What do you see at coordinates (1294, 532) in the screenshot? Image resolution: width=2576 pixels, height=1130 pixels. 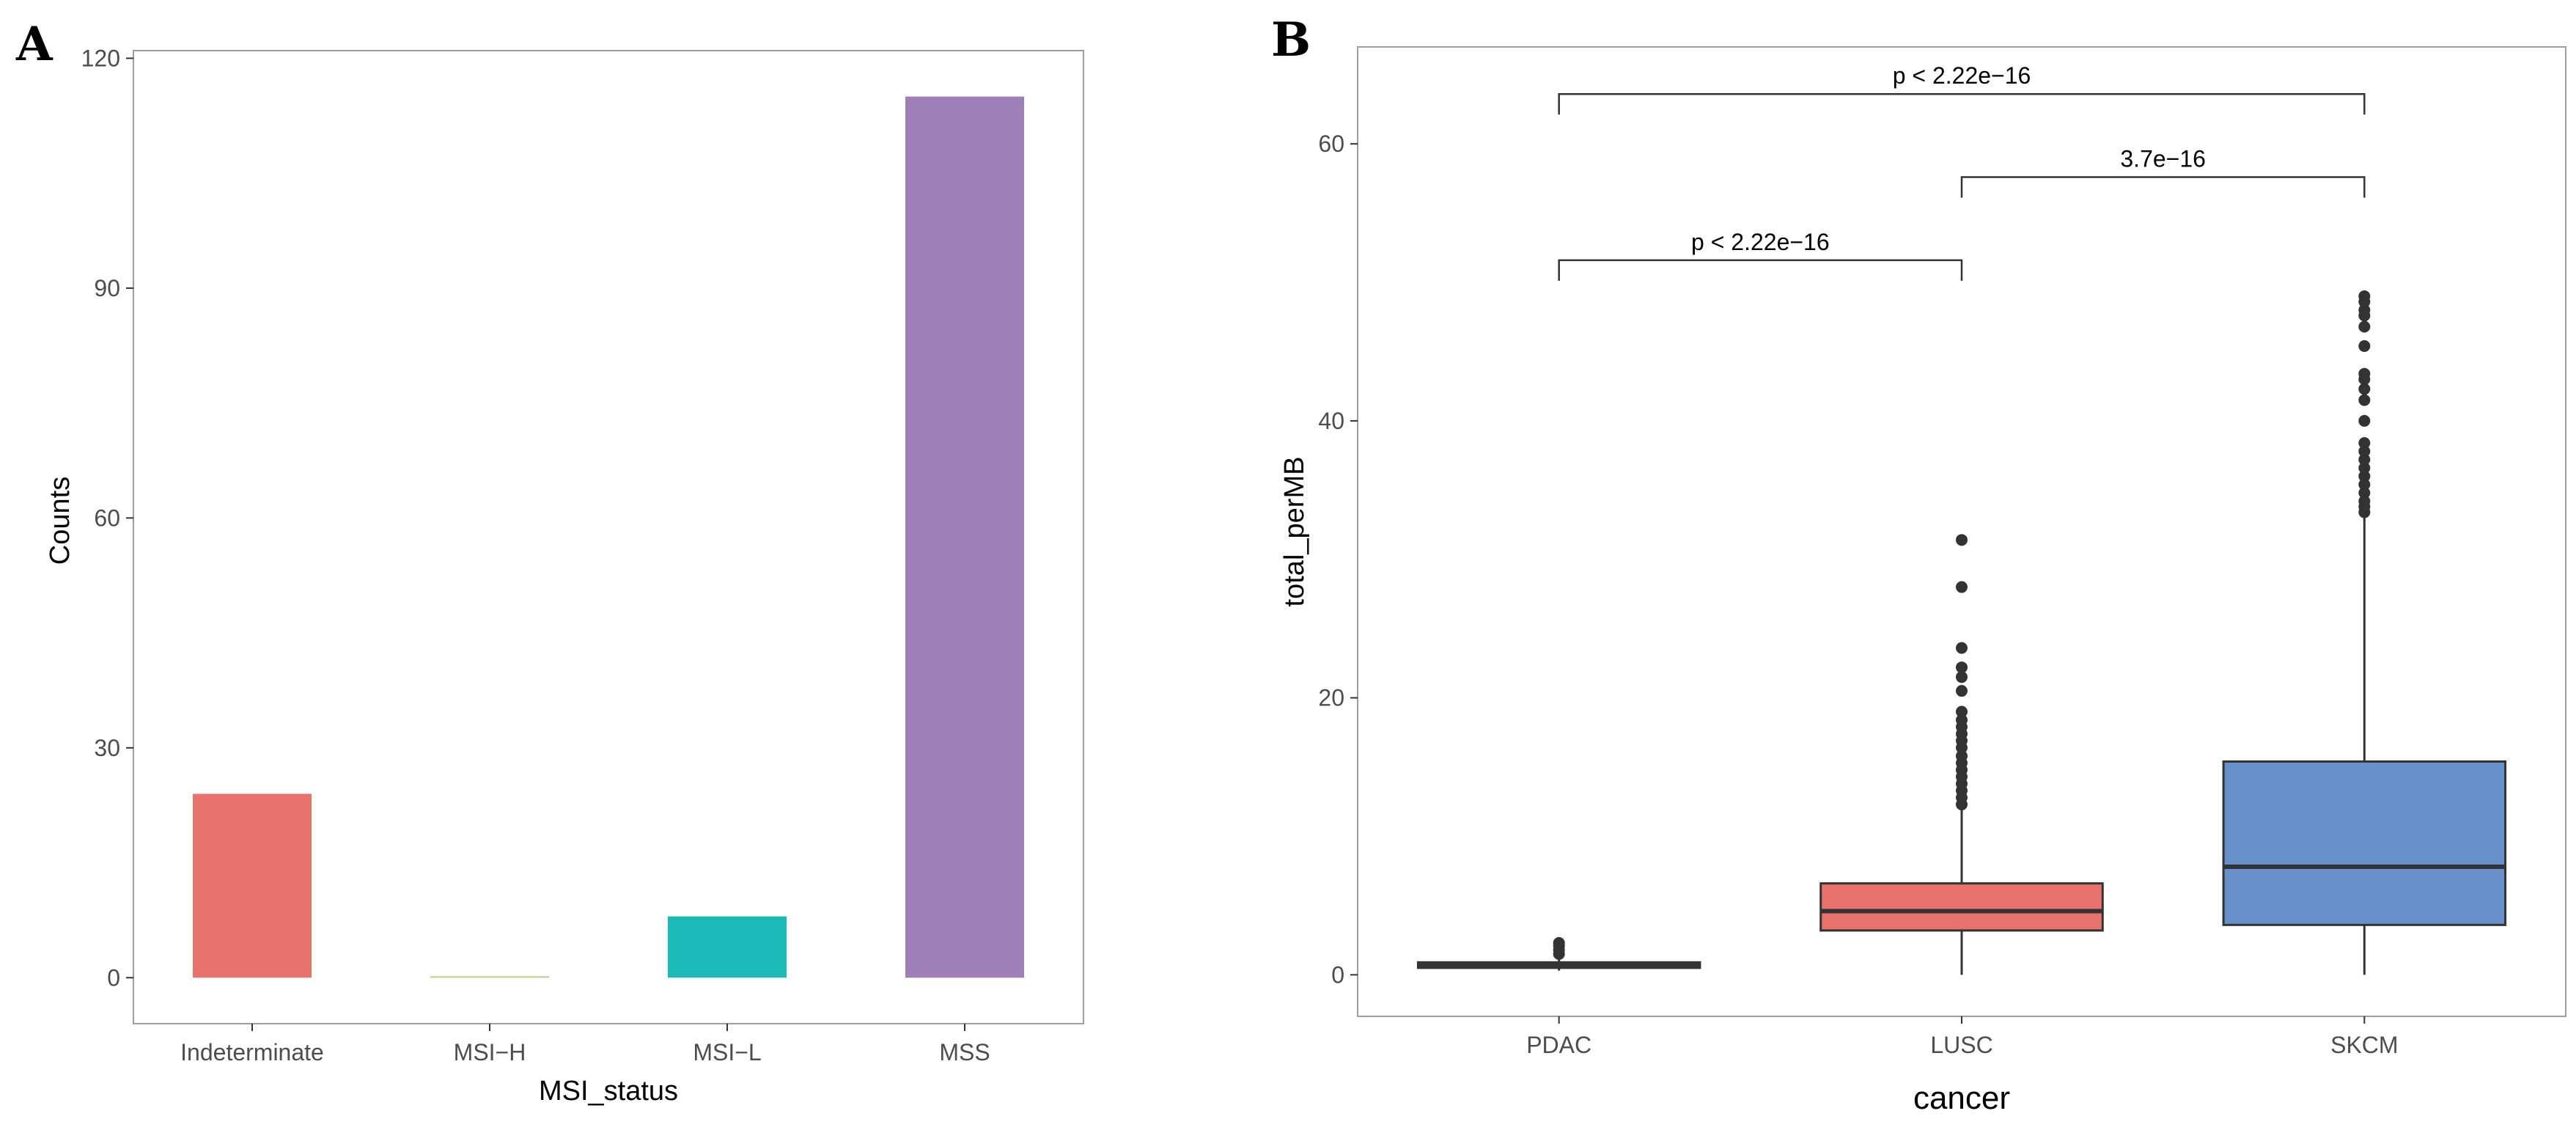 I see `panel-b-y-axis-title: total_perMB` at bounding box center [1294, 532].